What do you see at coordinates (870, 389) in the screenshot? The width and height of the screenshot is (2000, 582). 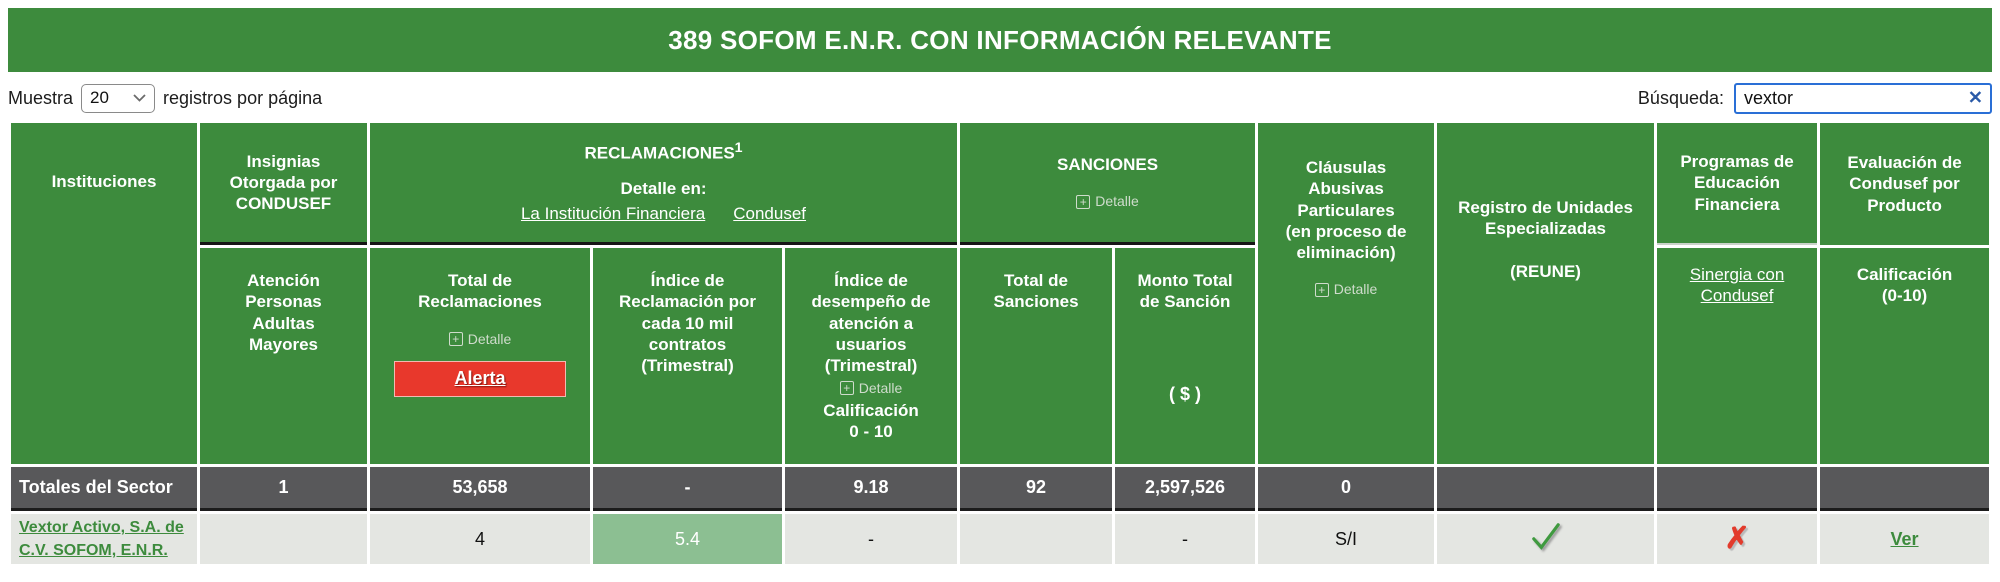 I see `desempeno-detalle-toggle: + Detalle` at bounding box center [870, 389].